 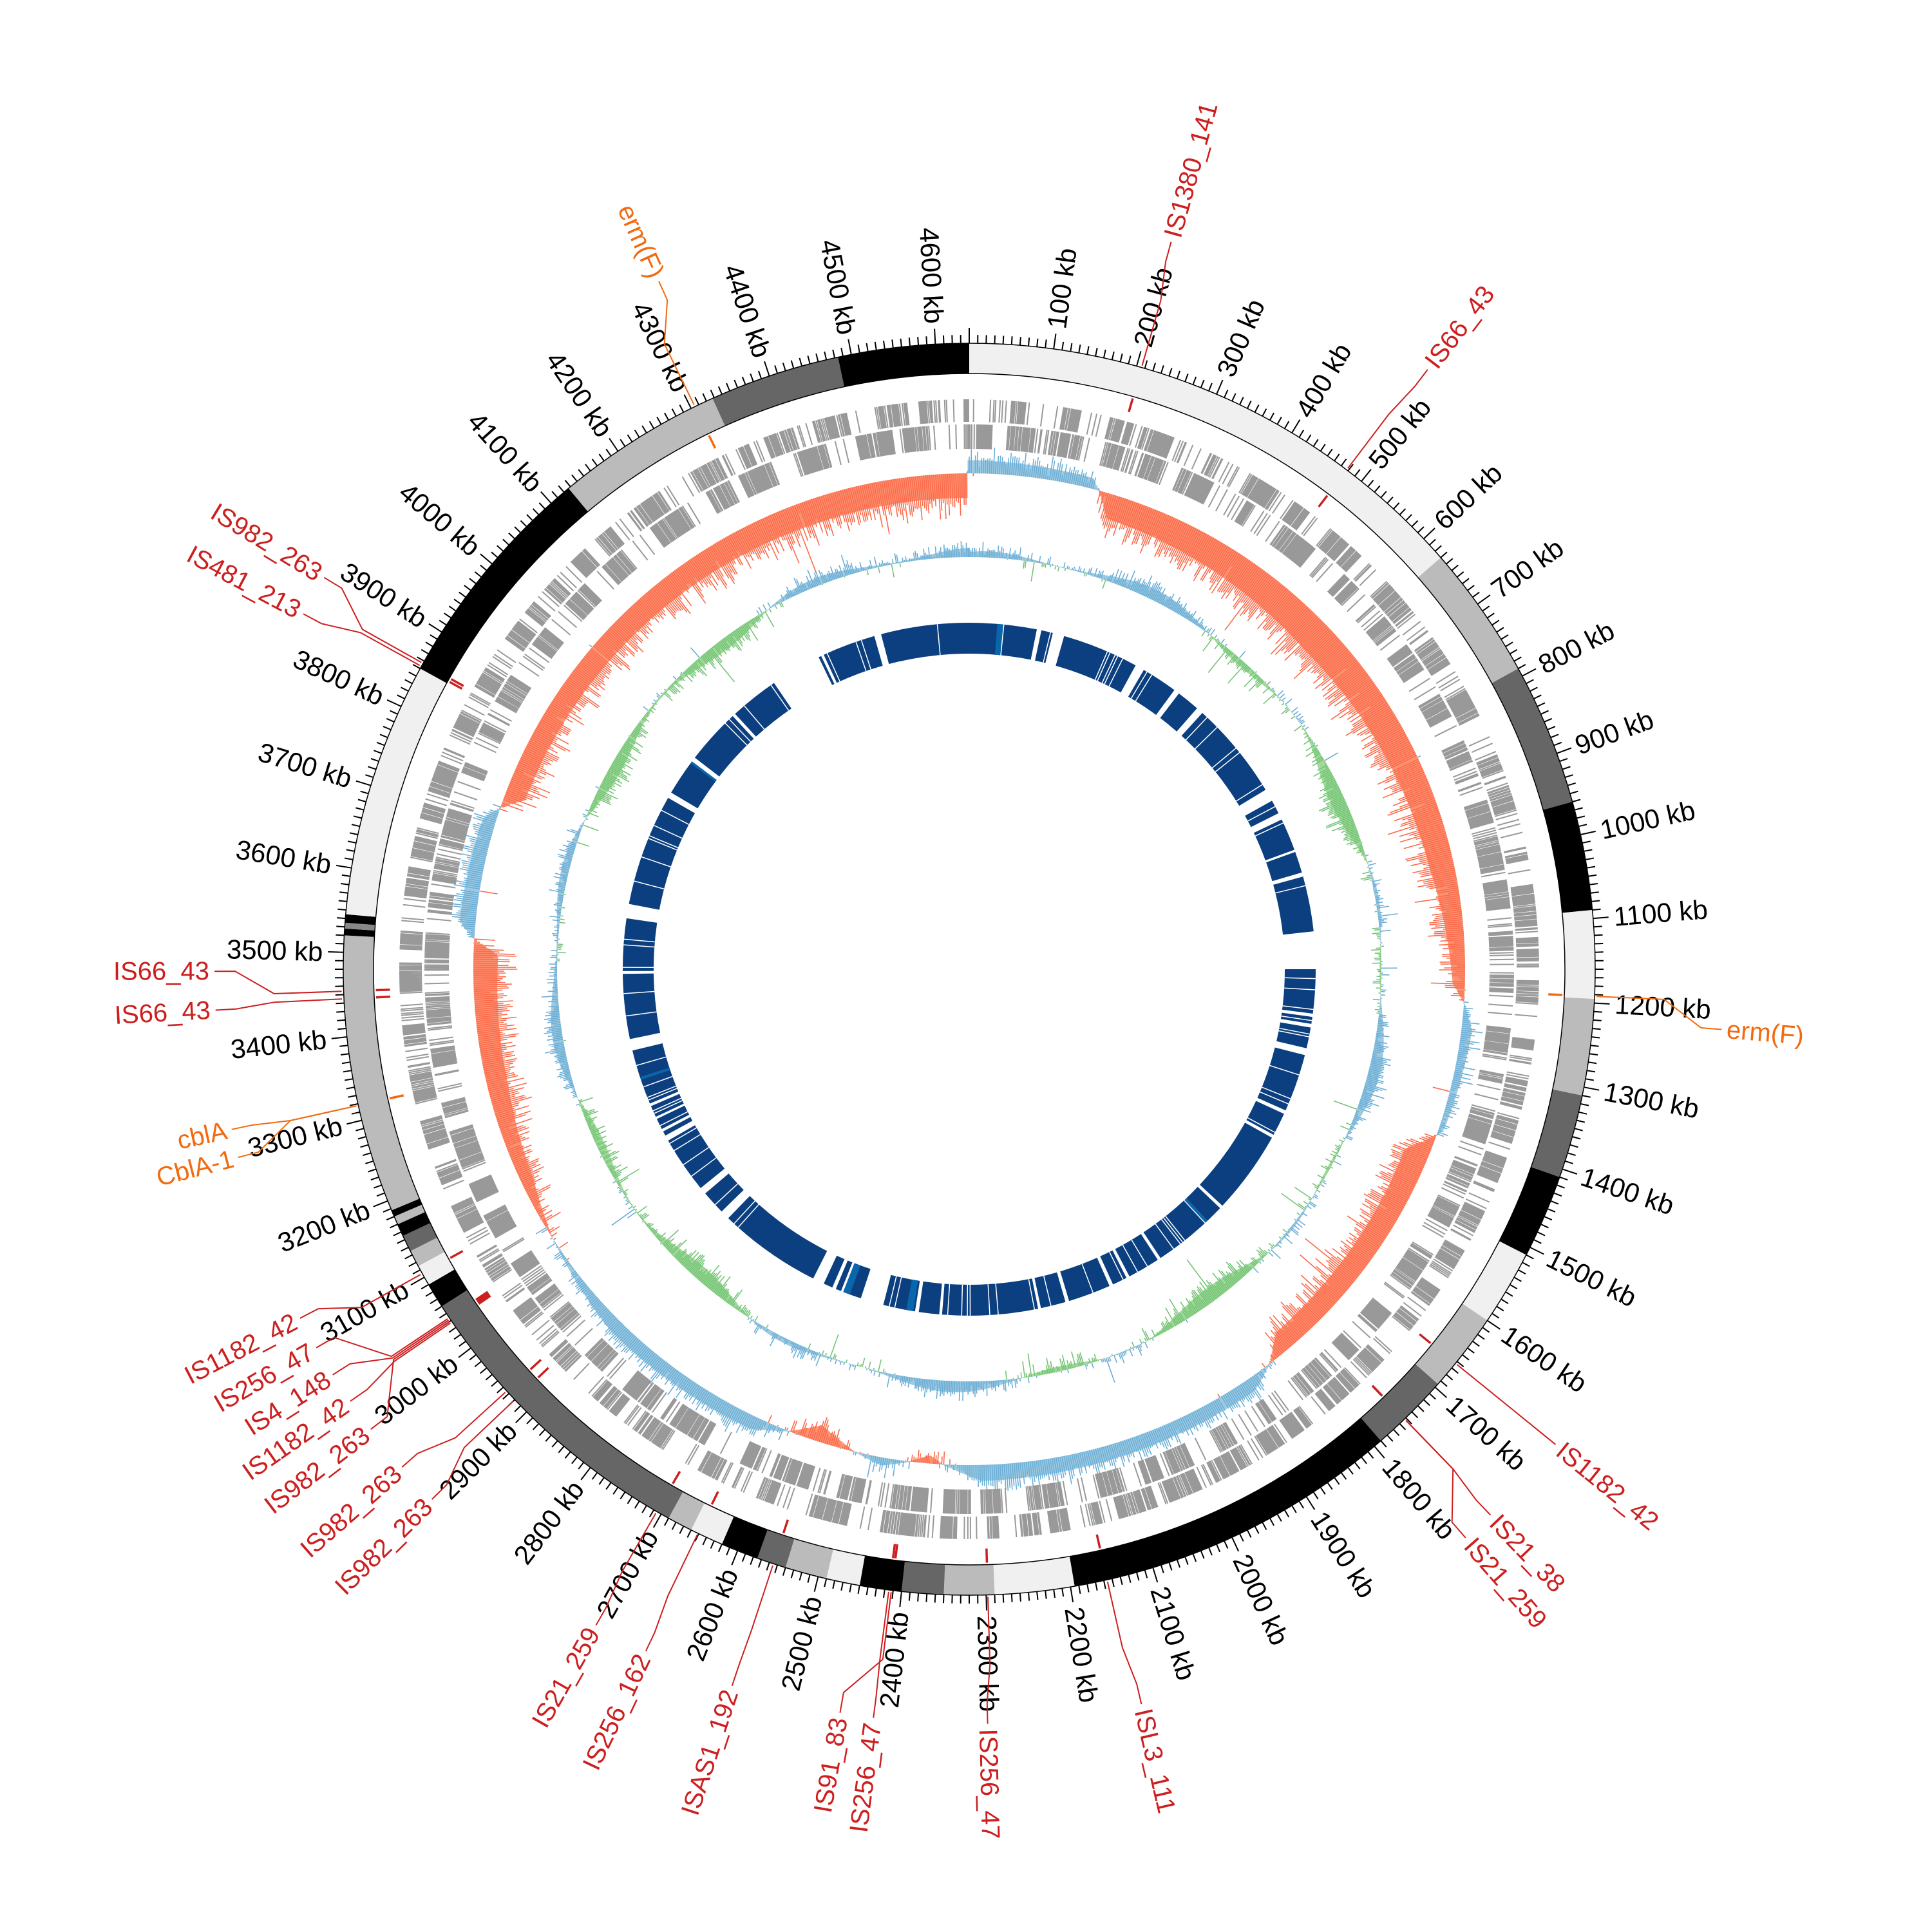 I want to click on tick-label: 2900 kb, so click(x=478, y=1461).